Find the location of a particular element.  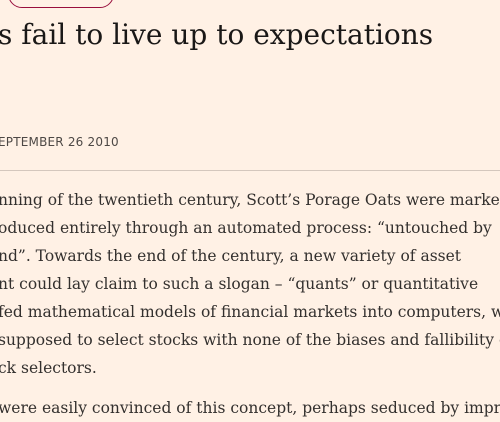

article-headline: s fail to live up to expectations is located at coordinates (217, 34).